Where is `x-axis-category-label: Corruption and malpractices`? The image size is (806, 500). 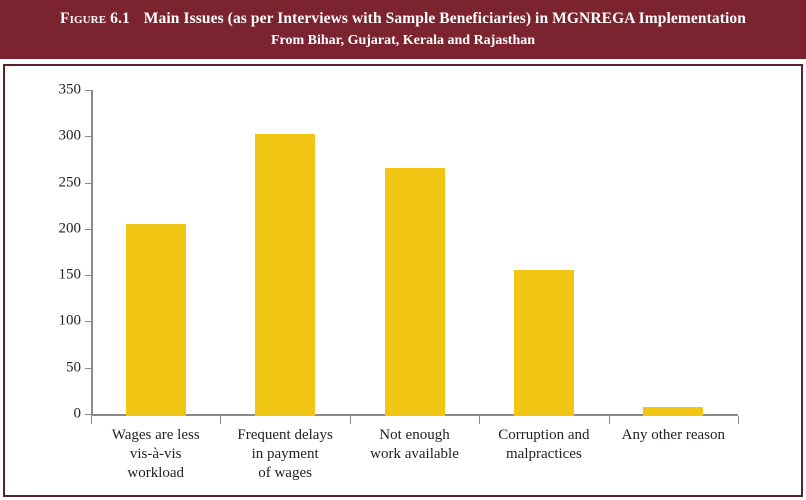 x-axis-category-label: Corruption and malpractices is located at coordinates (544, 444).